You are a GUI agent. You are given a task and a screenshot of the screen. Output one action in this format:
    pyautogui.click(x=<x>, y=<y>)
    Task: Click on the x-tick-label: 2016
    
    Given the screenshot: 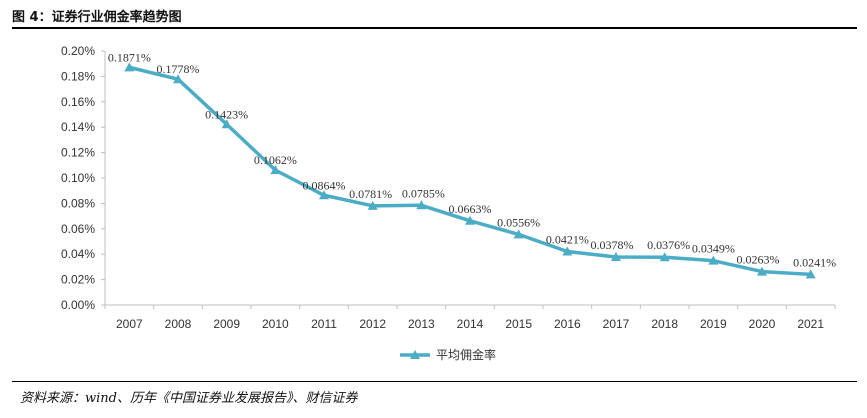 What is the action you would take?
    pyautogui.click(x=567, y=324)
    